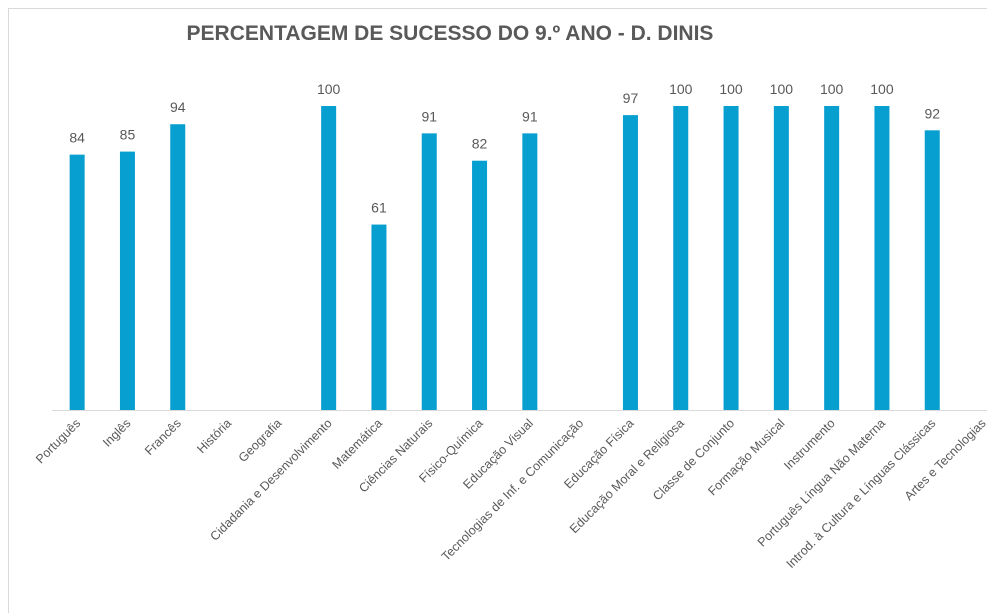 The height and width of the screenshot is (613, 987). I want to click on value-label: 94, so click(178, 107).